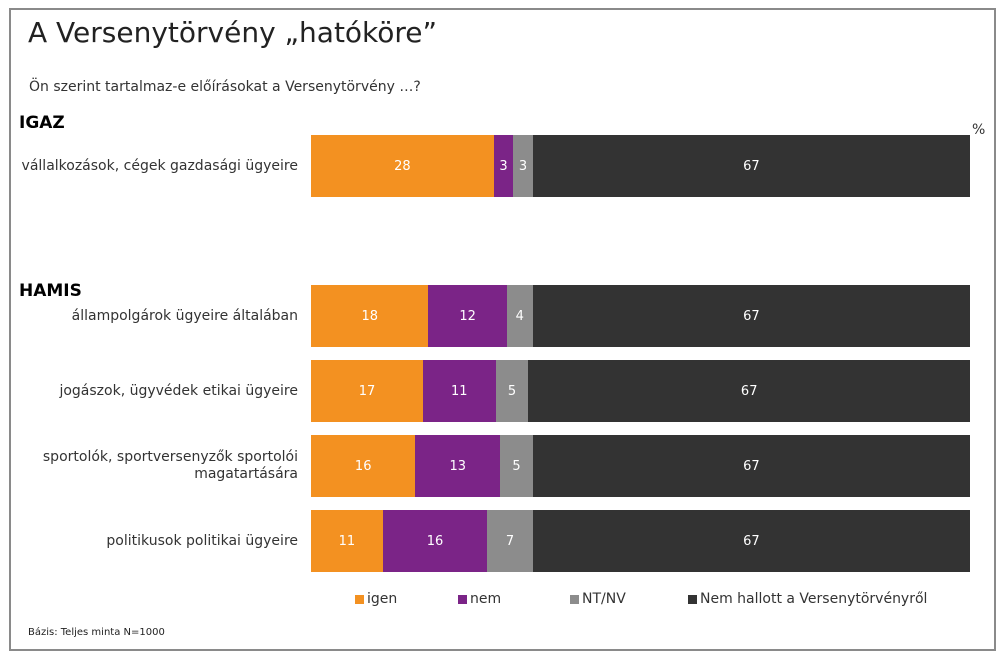 Image resolution: width=1004 pixels, height=656 pixels. I want to click on stacked-bar: 28 3 3 67, so click(641, 166).